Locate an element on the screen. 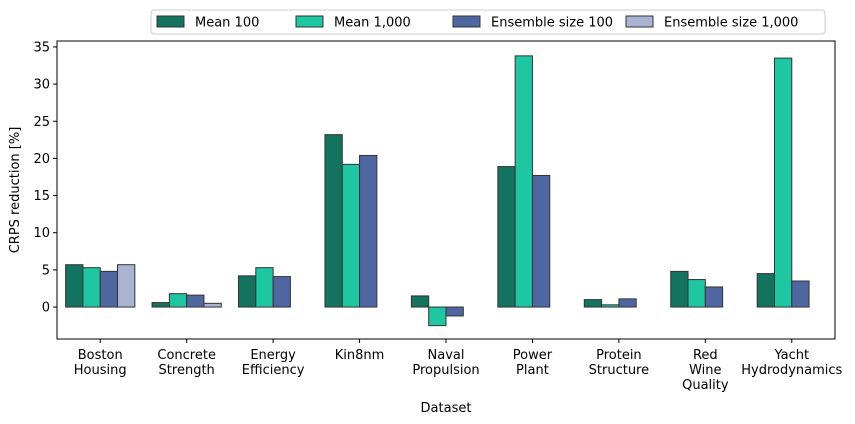 This screenshot has height=424, width=855. x-tick-label: Red Wine Quality is located at coordinates (705, 370).